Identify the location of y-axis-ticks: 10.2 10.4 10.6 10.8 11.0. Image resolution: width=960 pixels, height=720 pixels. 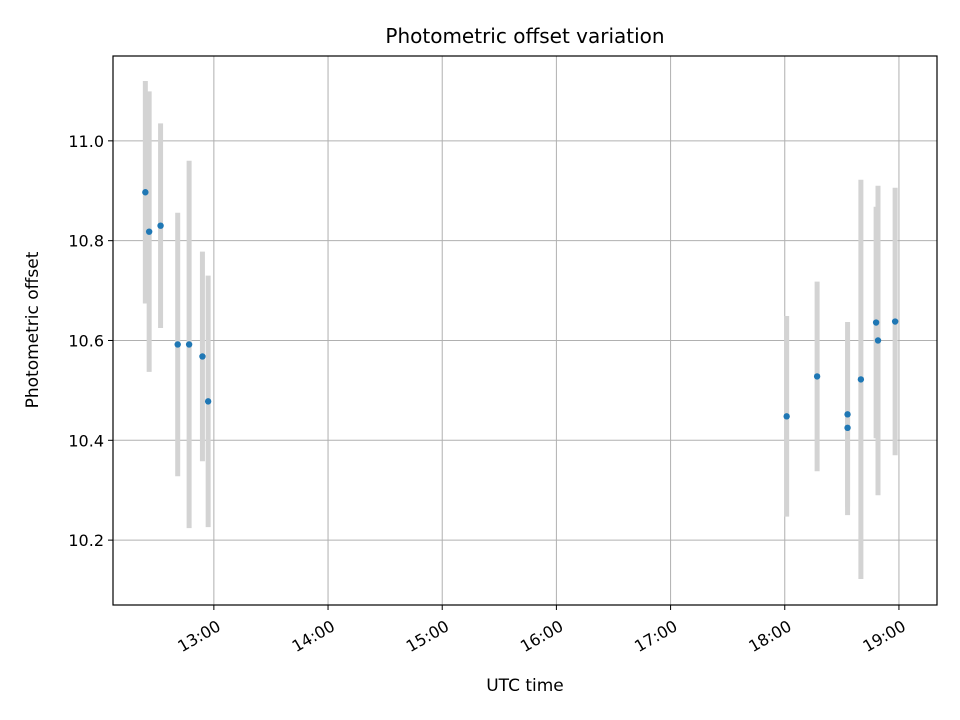
(90, 341).